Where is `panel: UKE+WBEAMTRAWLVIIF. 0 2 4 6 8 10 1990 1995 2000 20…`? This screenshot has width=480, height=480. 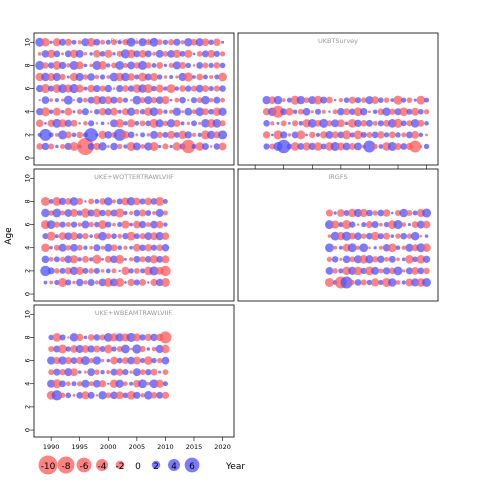 panel: UKE+WBEAMTRAWLVIIF. 0 2 4 6 8 10 1990 1995 2000 20… is located at coordinates (129, 377).